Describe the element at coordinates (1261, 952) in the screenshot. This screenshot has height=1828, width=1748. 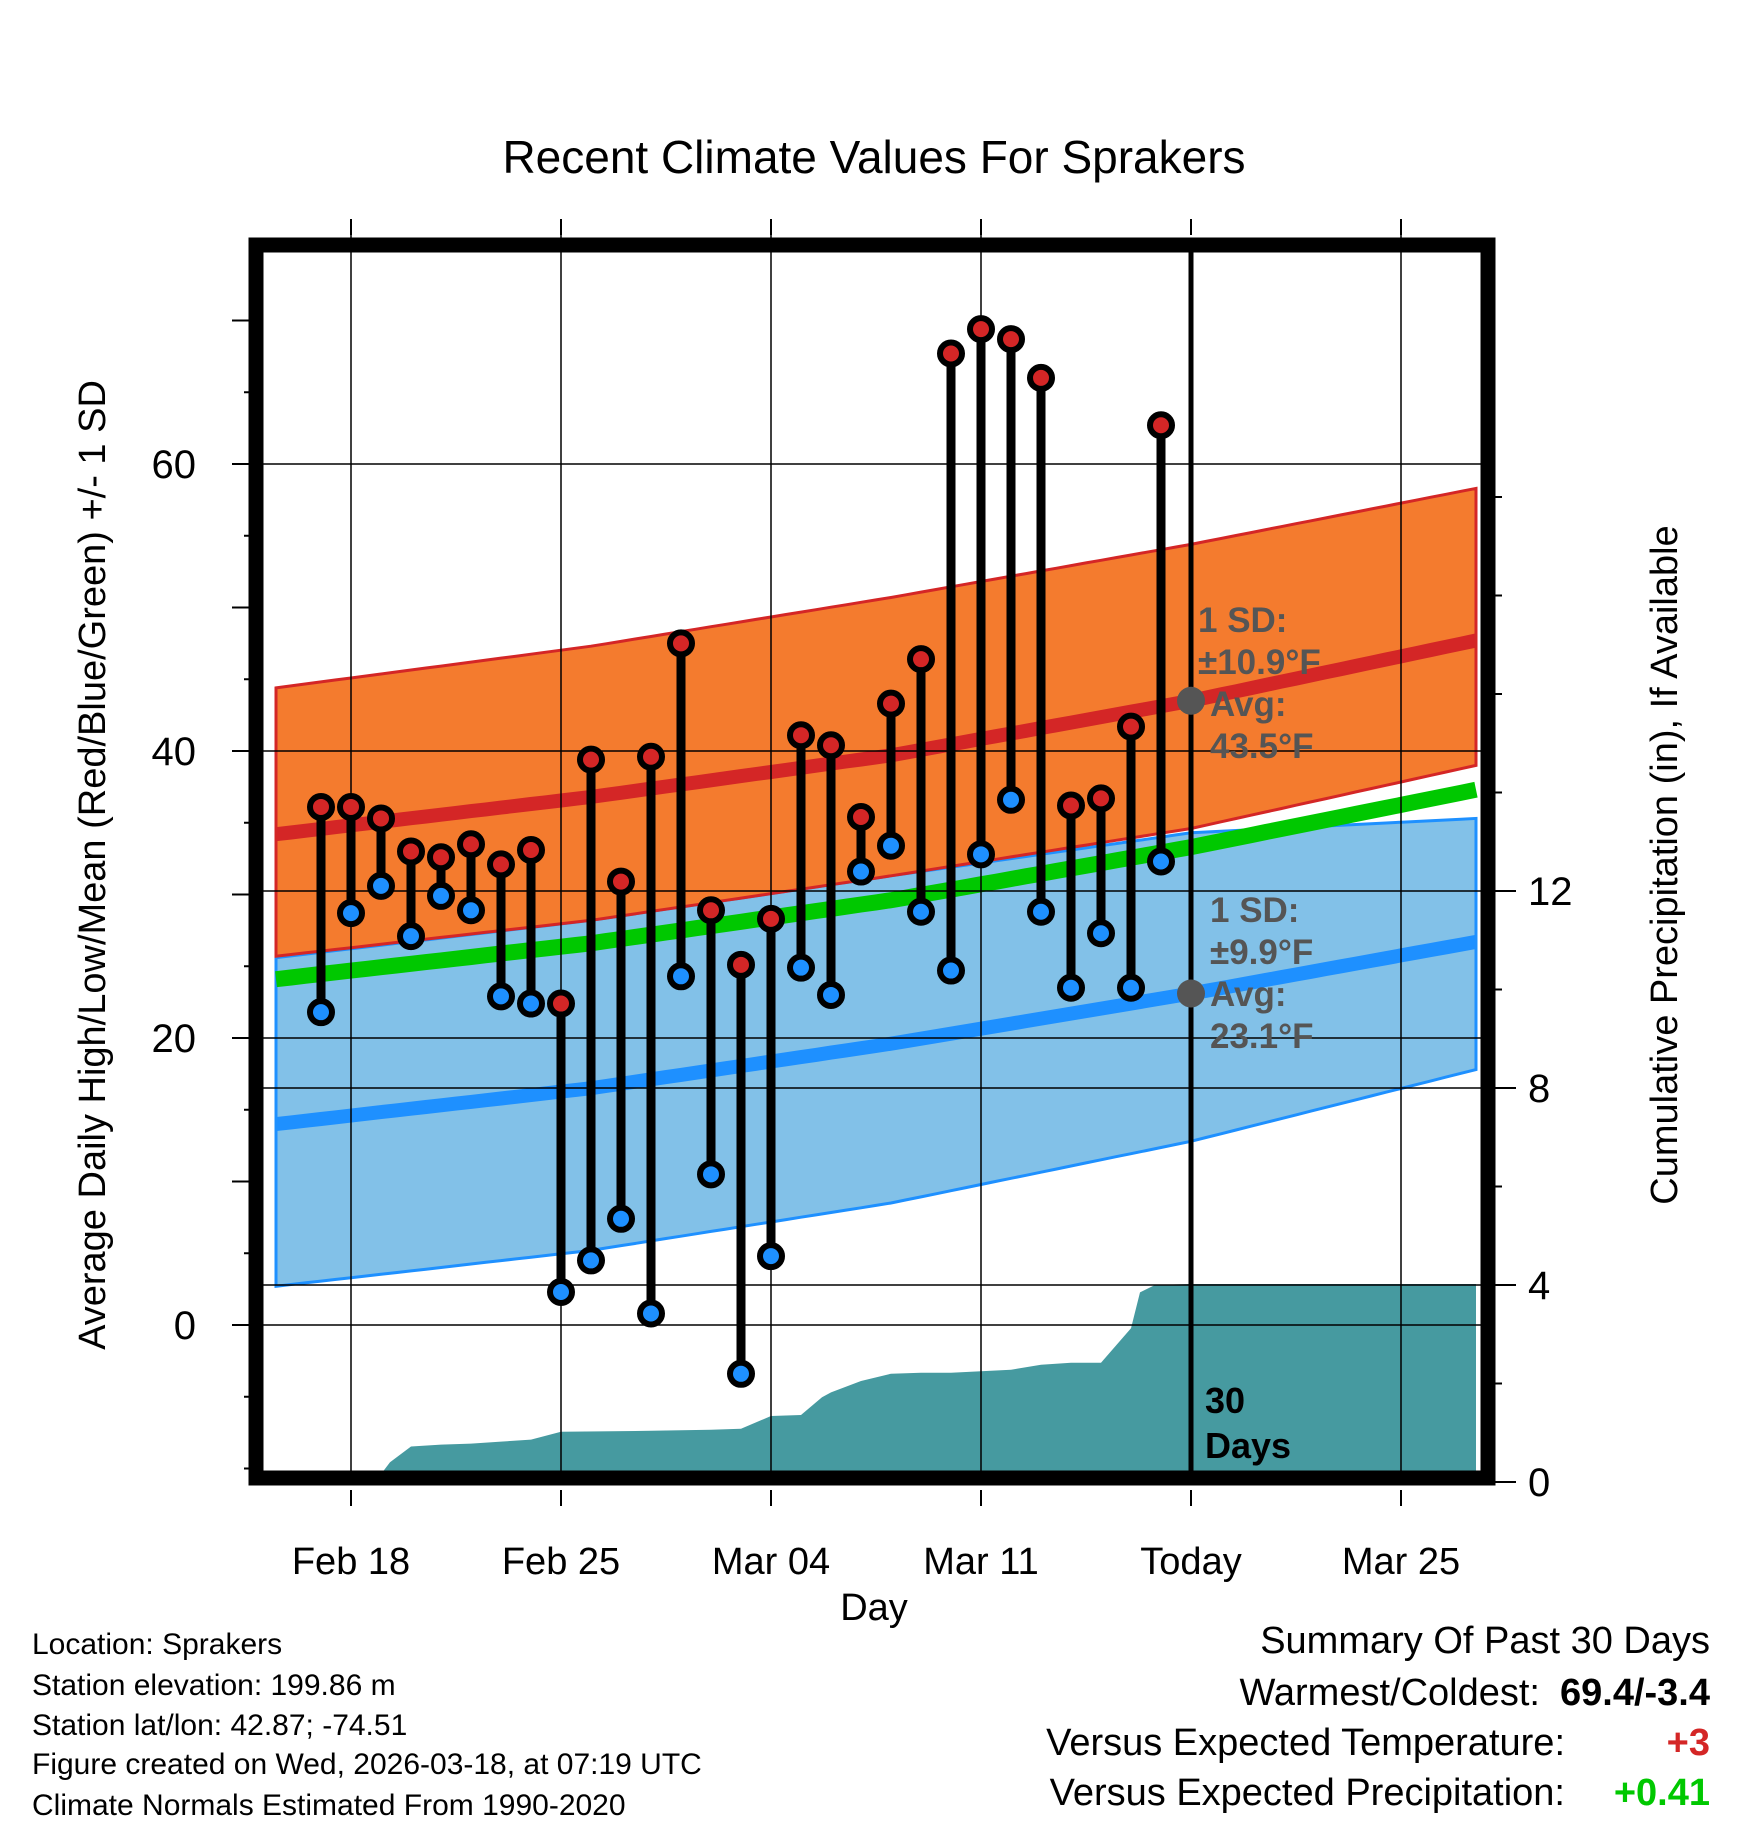
I see `low-sd-value: ±9.9°F` at that location.